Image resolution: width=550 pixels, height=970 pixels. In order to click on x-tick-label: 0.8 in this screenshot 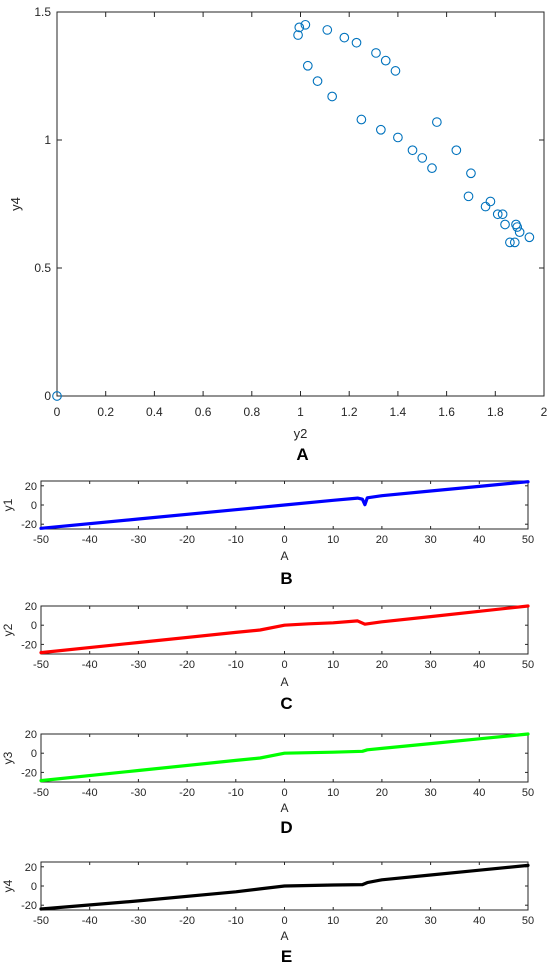, I will do `click(251, 412)`.